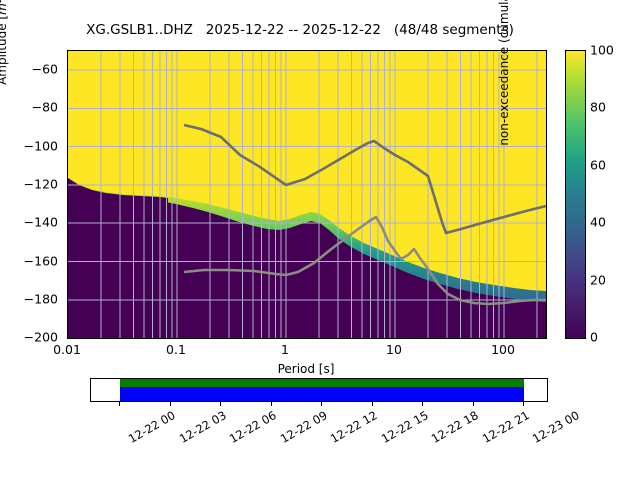 The image size is (640, 480). Describe the element at coordinates (594, 337) in the screenshot. I see `colorbar-tick: 0` at that location.